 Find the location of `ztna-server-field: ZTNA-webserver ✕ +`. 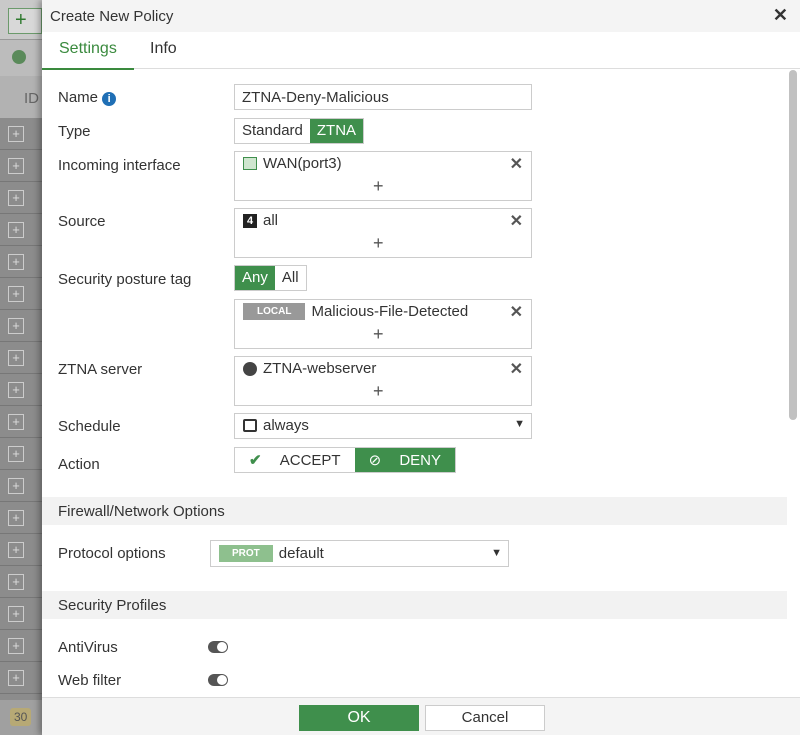

ztna-server-field: ZTNA-webserver ✕ + is located at coordinates (383, 381).